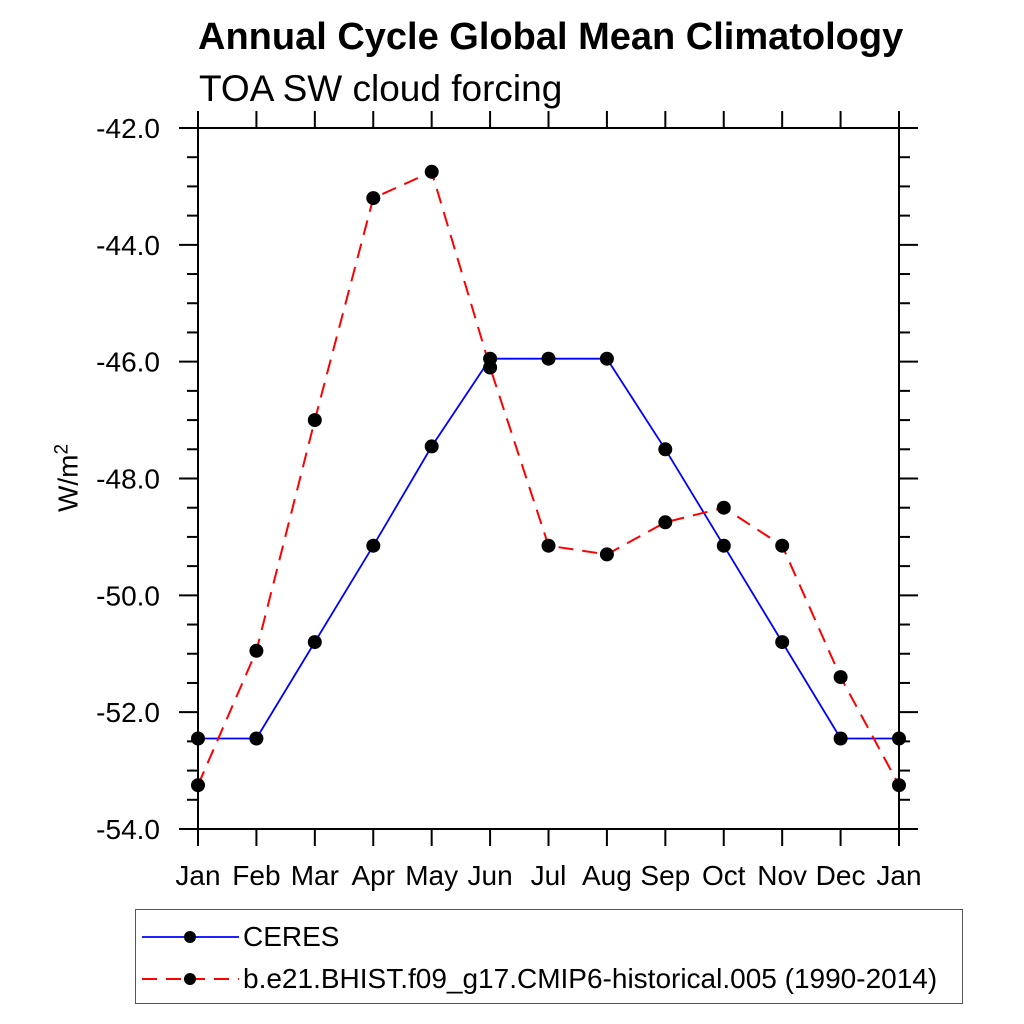 This screenshot has height=1024, width=1024. What do you see at coordinates (128, 479) in the screenshot?
I see `y-tick-label: -48.0` at bounding box center [128, 479].